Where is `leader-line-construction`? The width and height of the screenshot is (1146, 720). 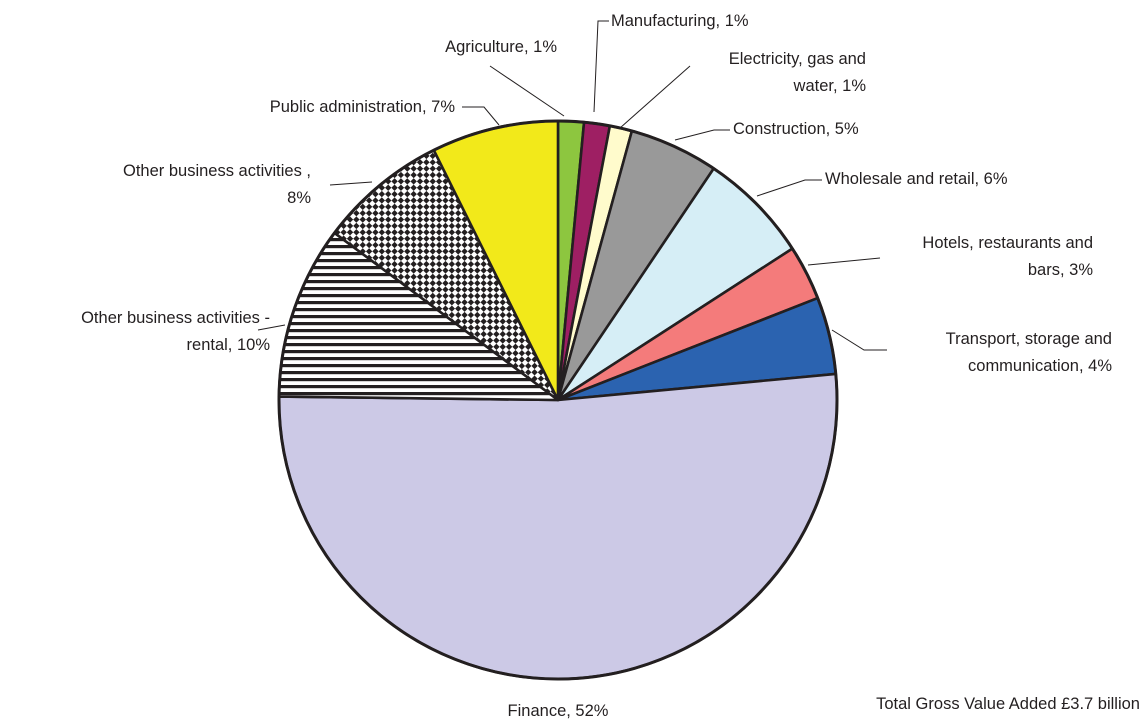
leader-line-construction is located at coordinates (702, 135).